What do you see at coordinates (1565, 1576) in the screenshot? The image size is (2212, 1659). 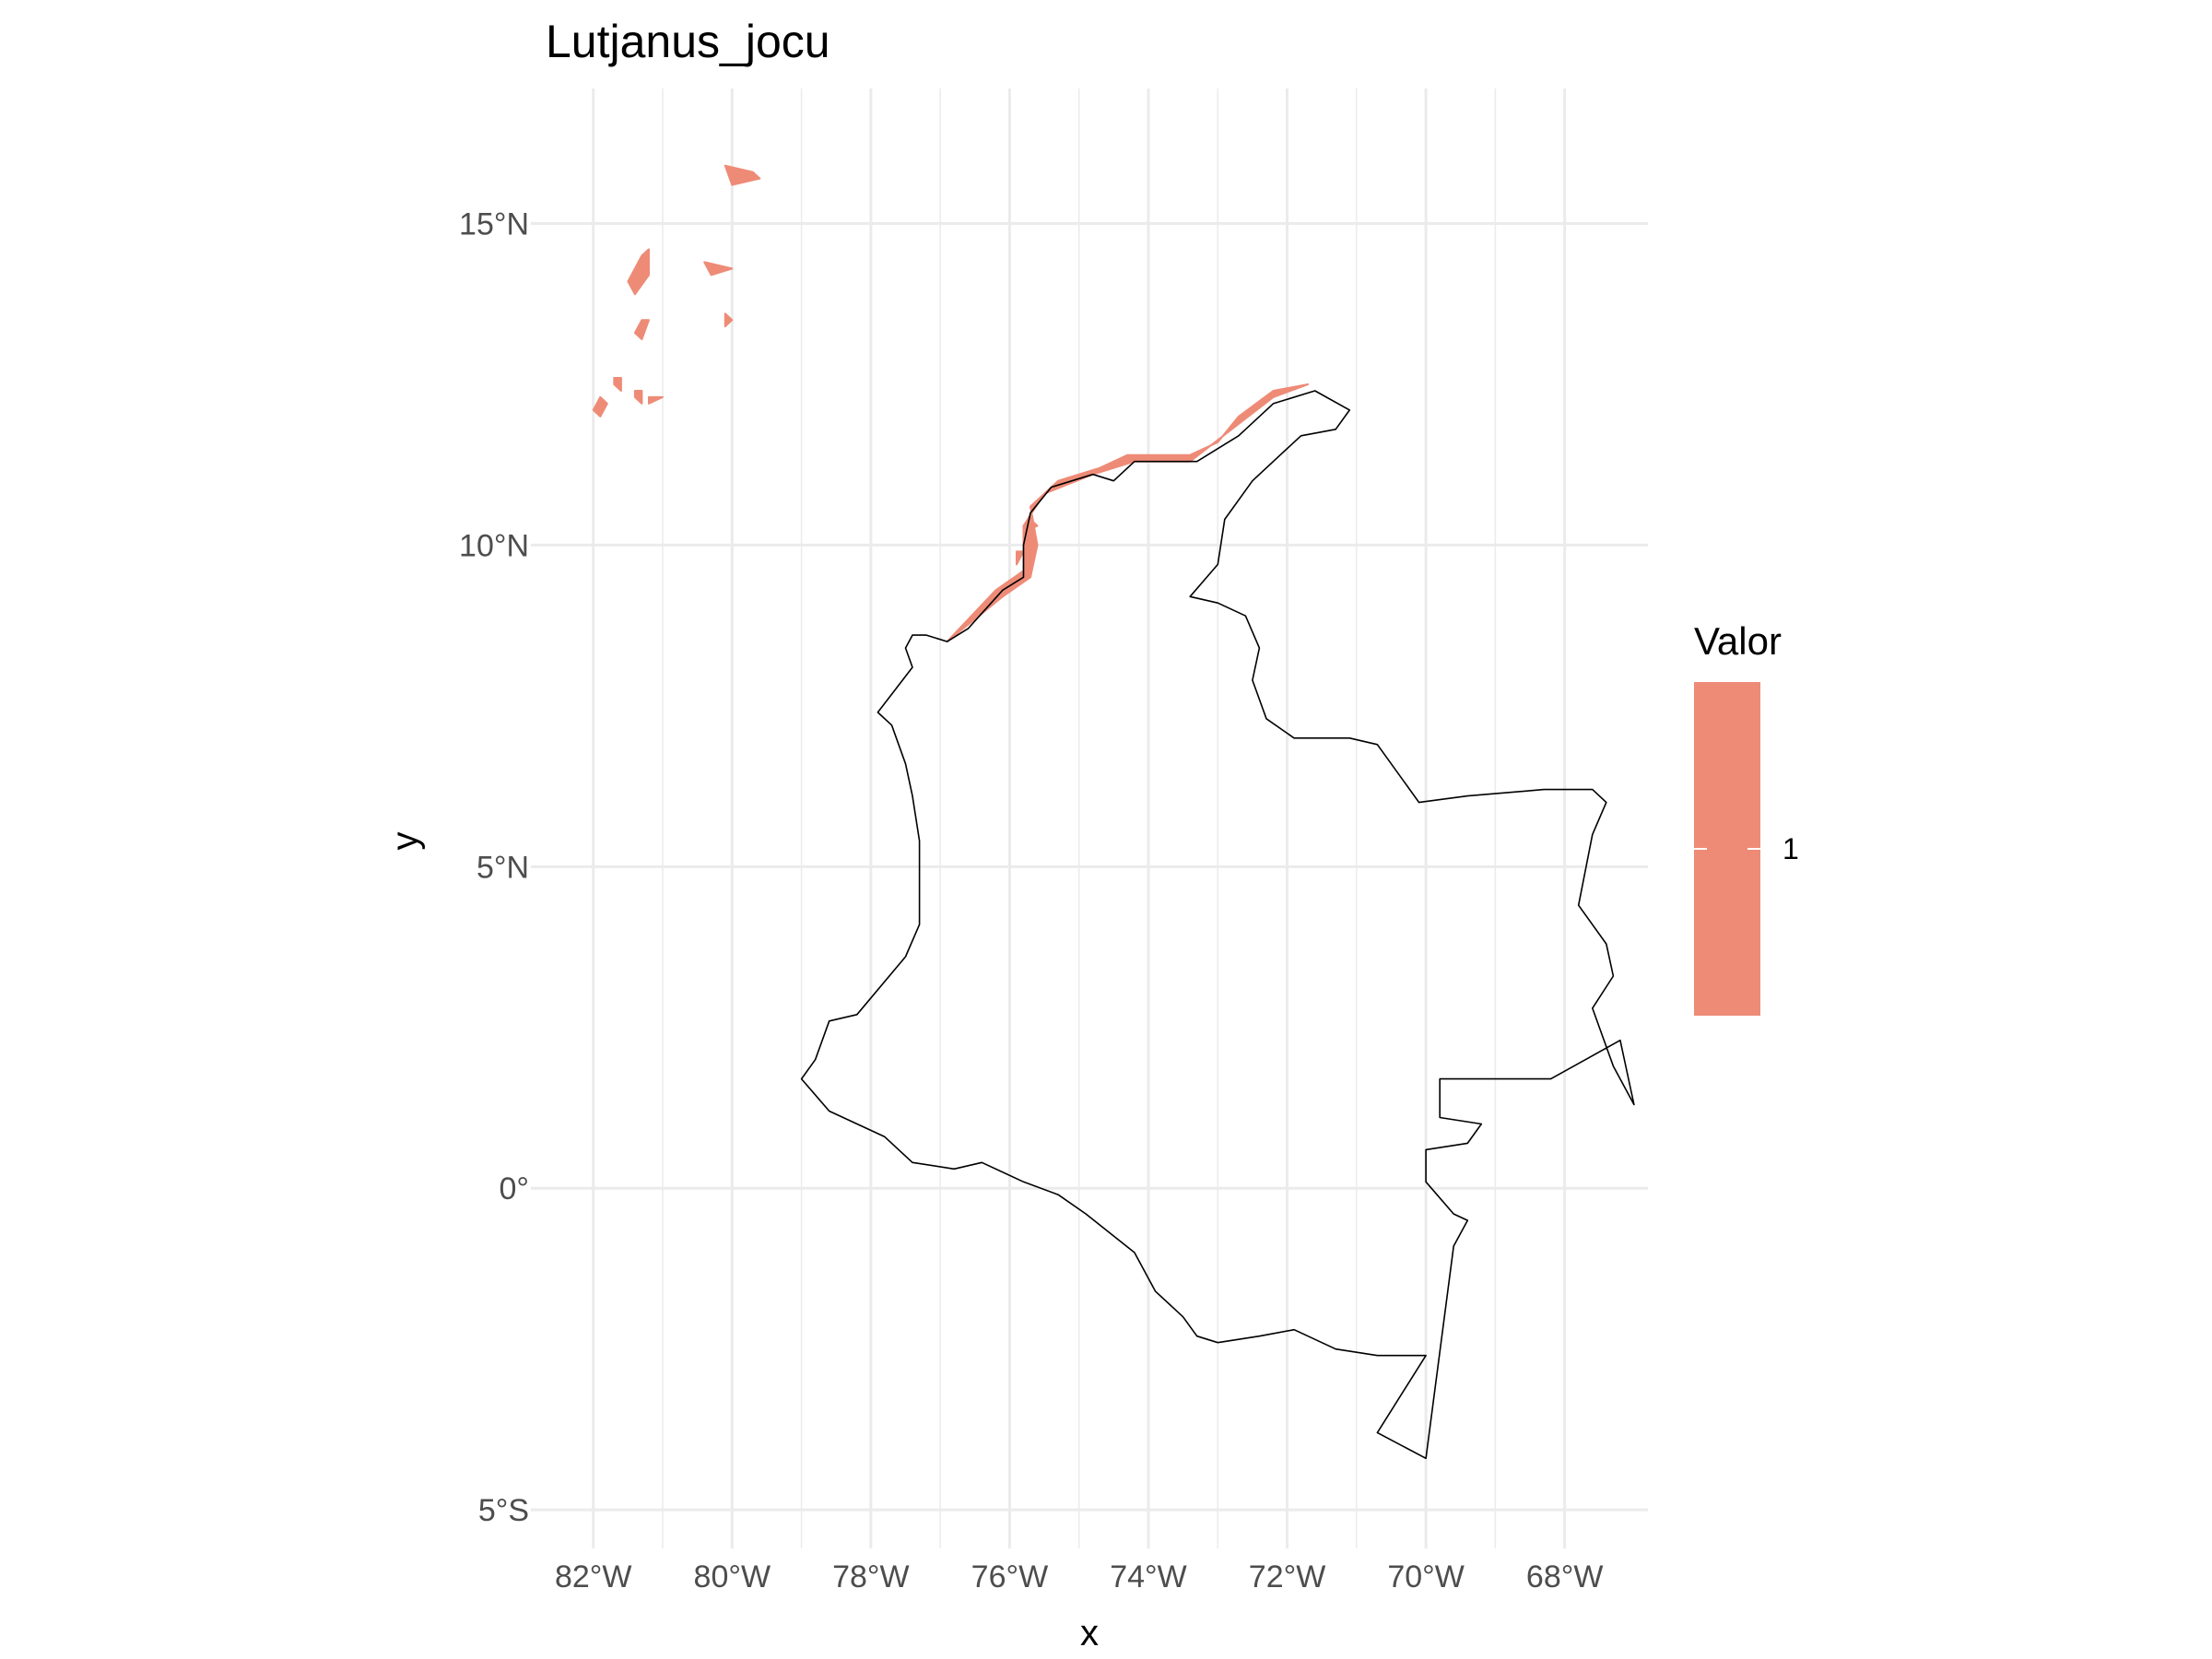 I see `x-tick-label: 68°W` at bounding box center [1565, 1576].